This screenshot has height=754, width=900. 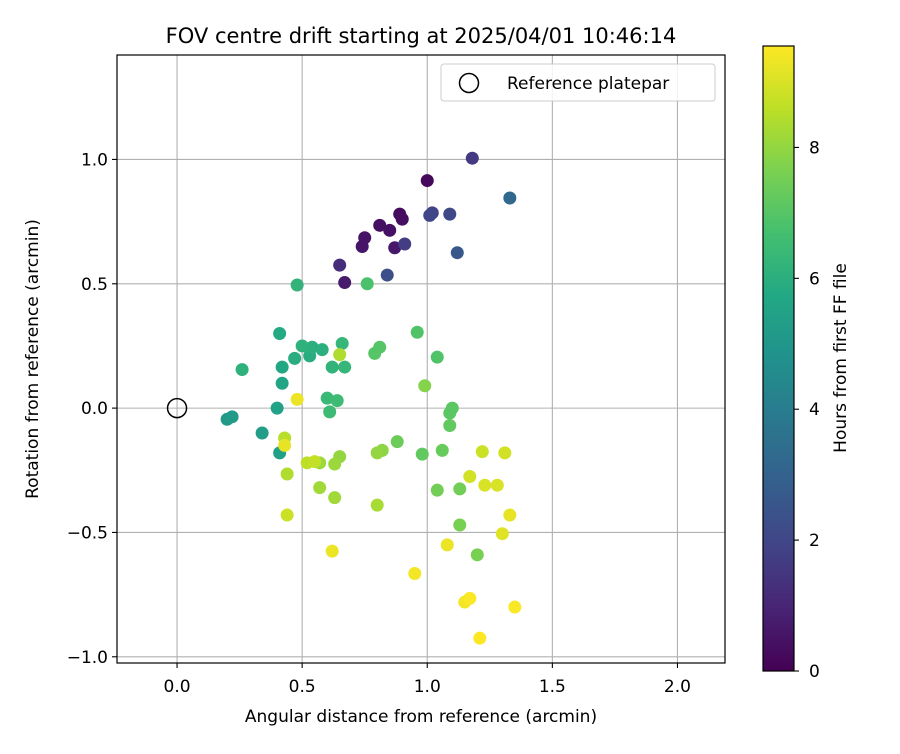 I want to click on x-tick-label: 1.0, so click(x=427, y=687).